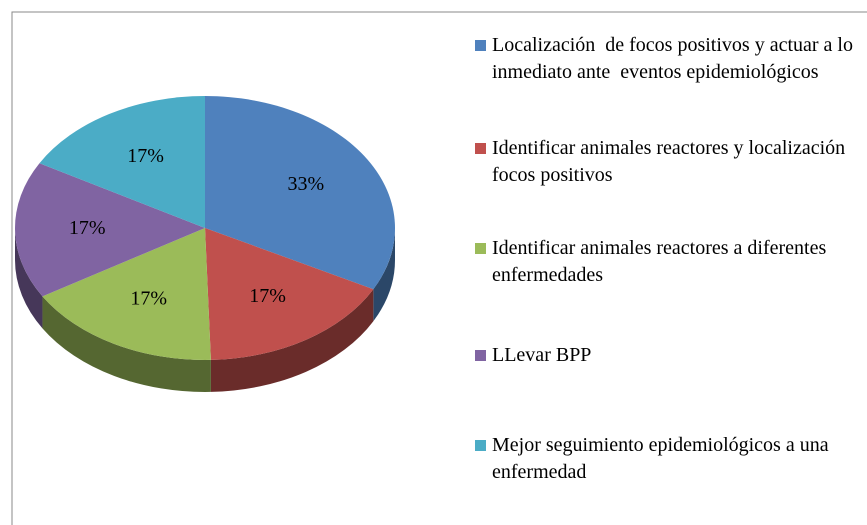  I want to click on legend-label: LLevar BPP, so click(542, 355).